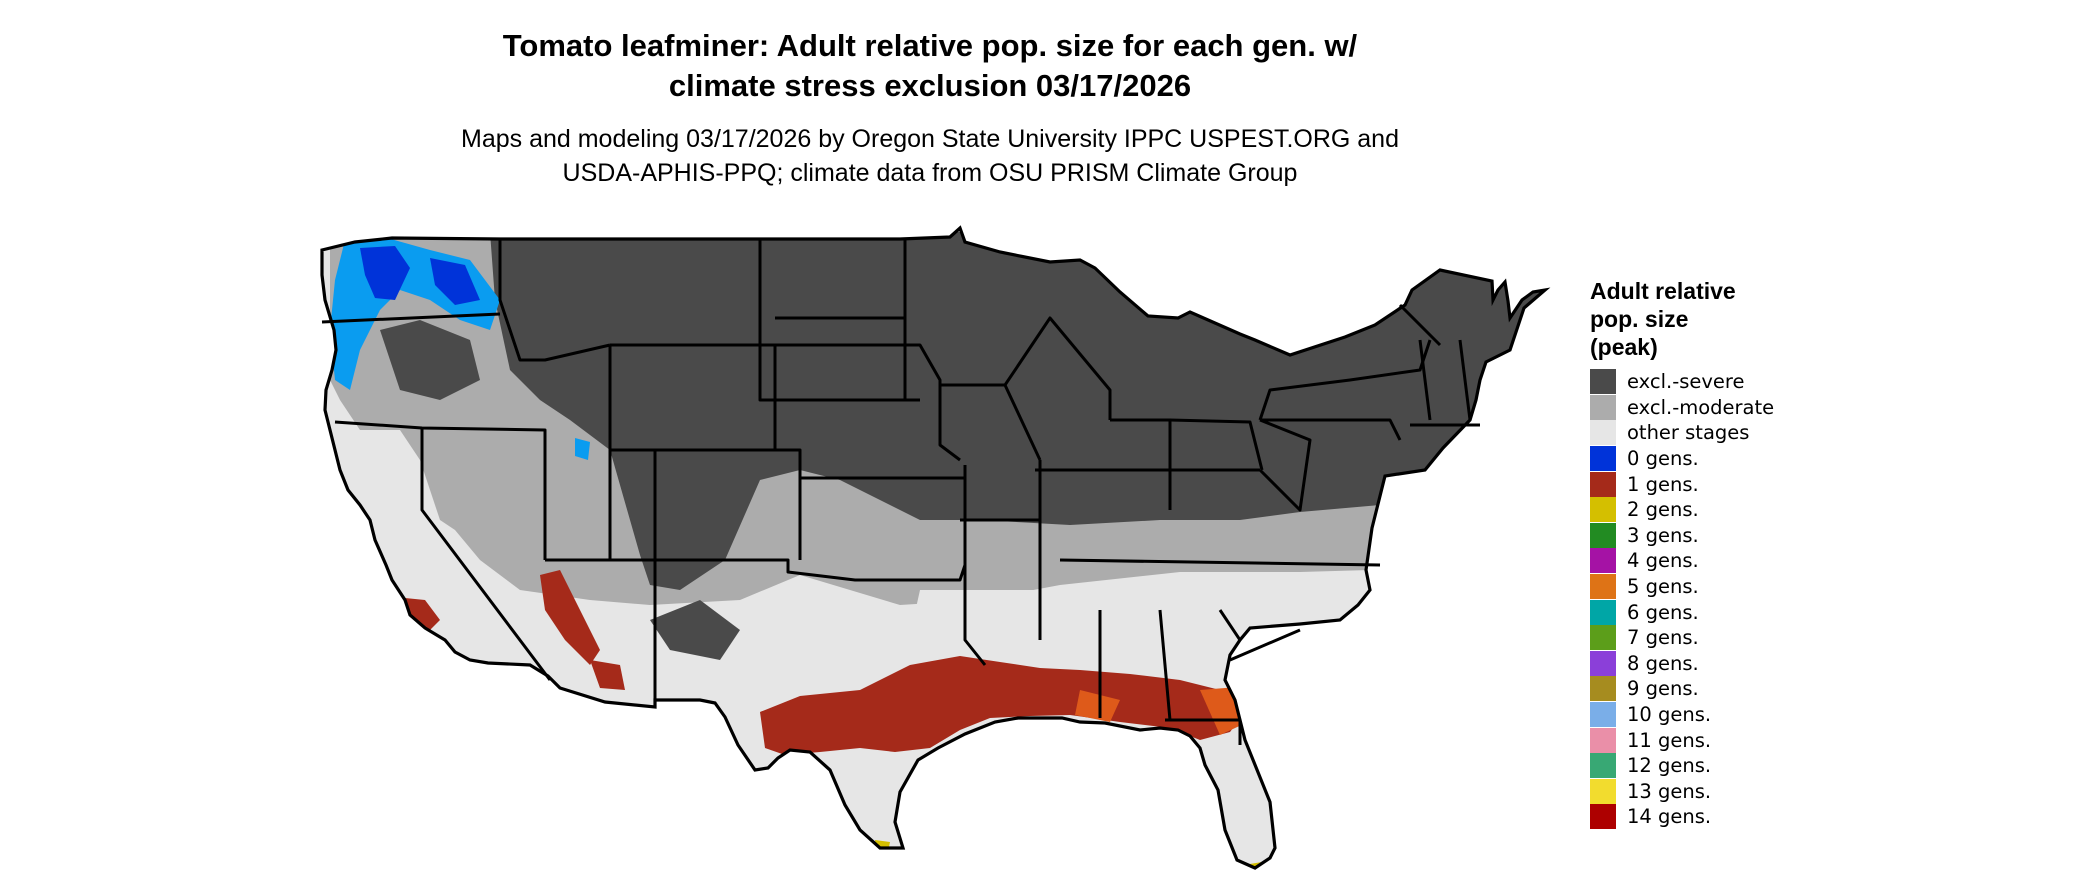 Image resolution: width=2100 pixels, height=892 pixels. Describe the element at coordinates (1740, 689) in the screenshot. I see `legend-item: 9 gens.` at that location.